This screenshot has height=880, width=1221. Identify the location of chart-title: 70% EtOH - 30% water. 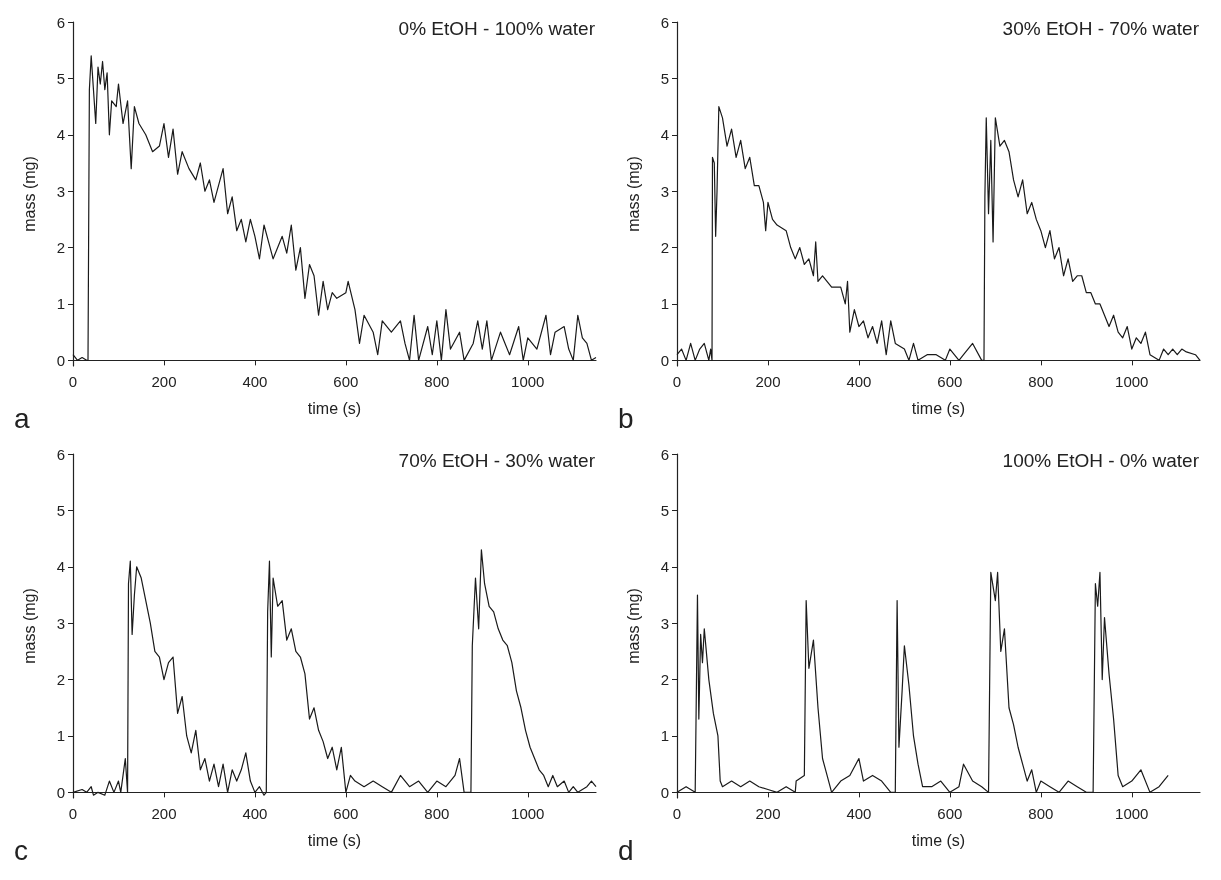
(497, 460).